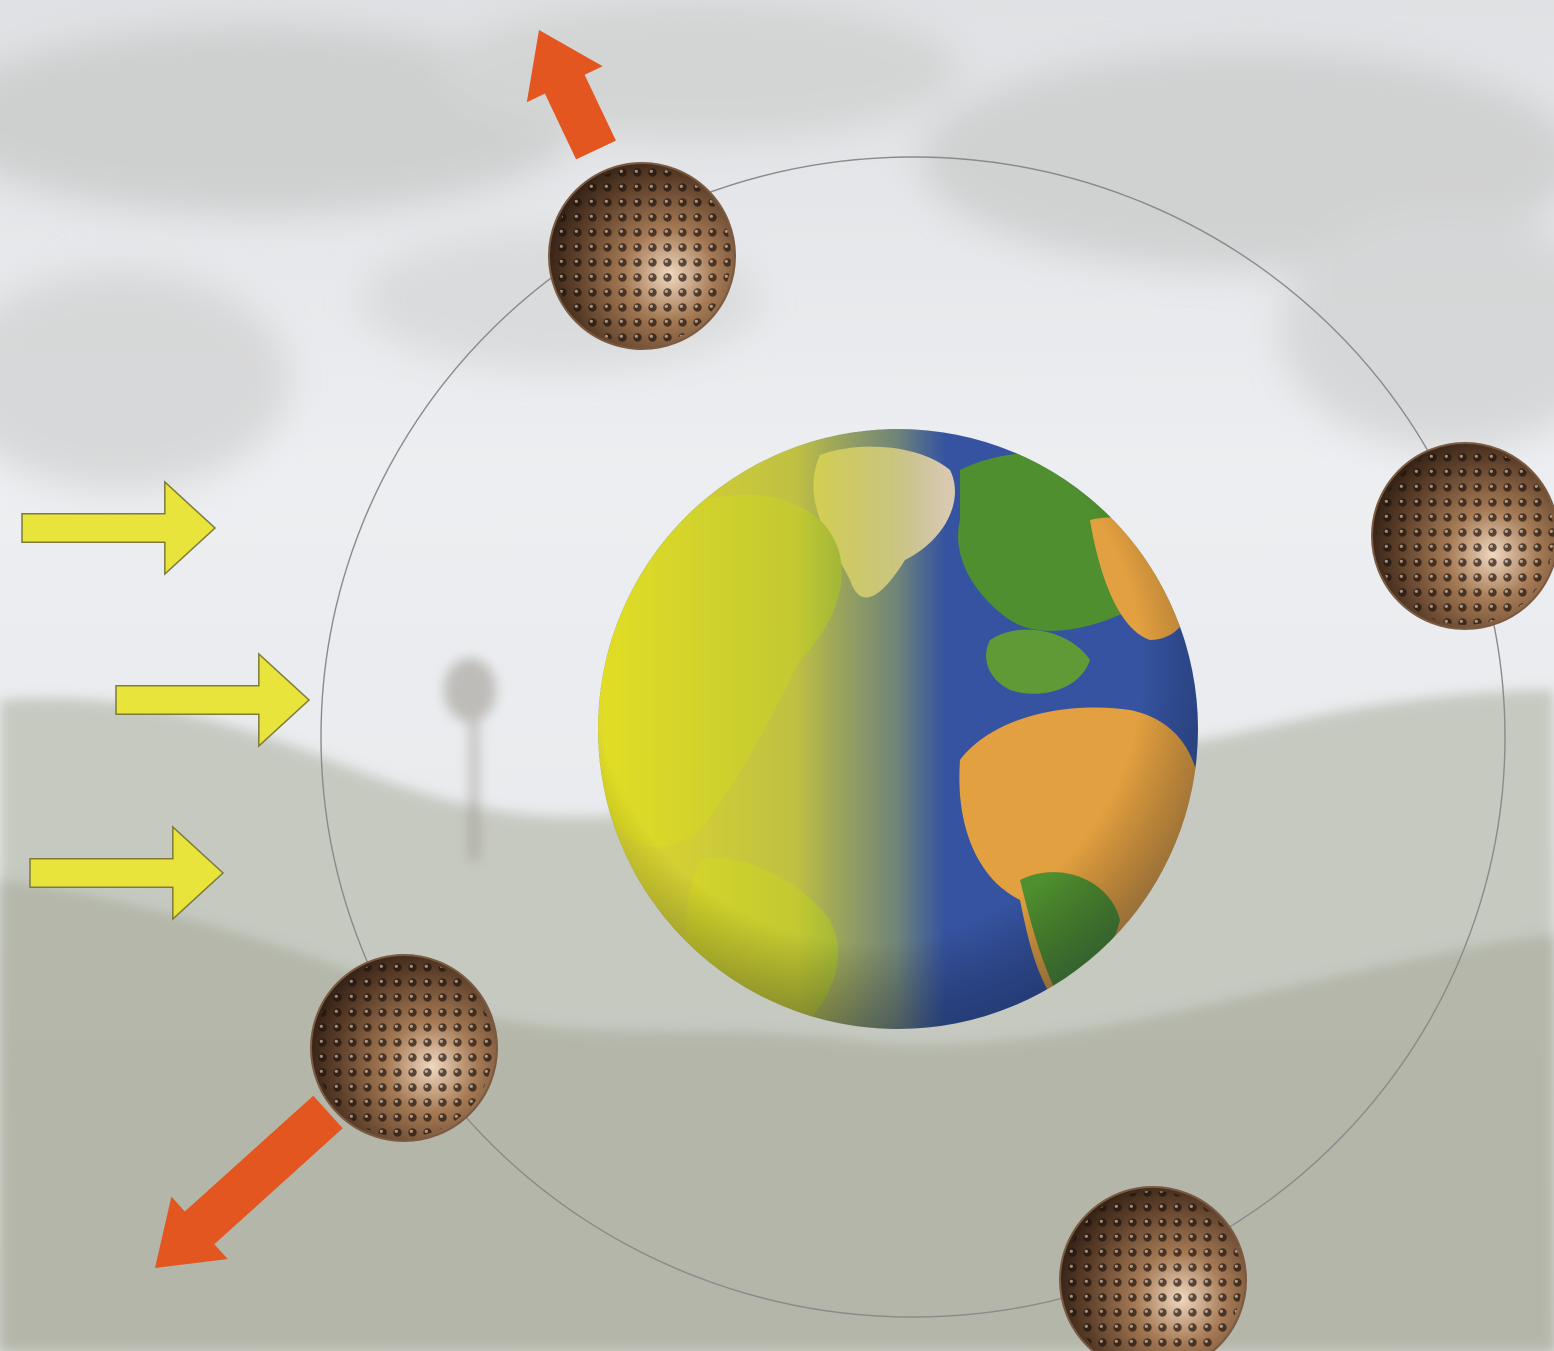  I want to click on incoming-arrows, so click(166, 700).